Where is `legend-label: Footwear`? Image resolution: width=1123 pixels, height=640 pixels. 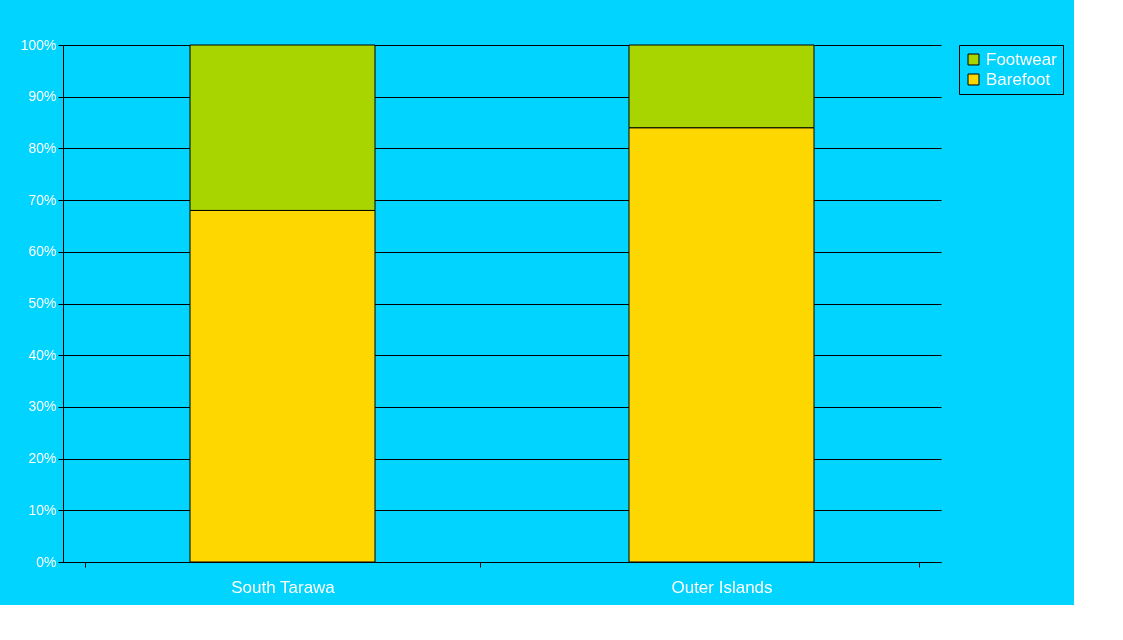 legend-label: Footwear is located at coordinates (1022, 59).